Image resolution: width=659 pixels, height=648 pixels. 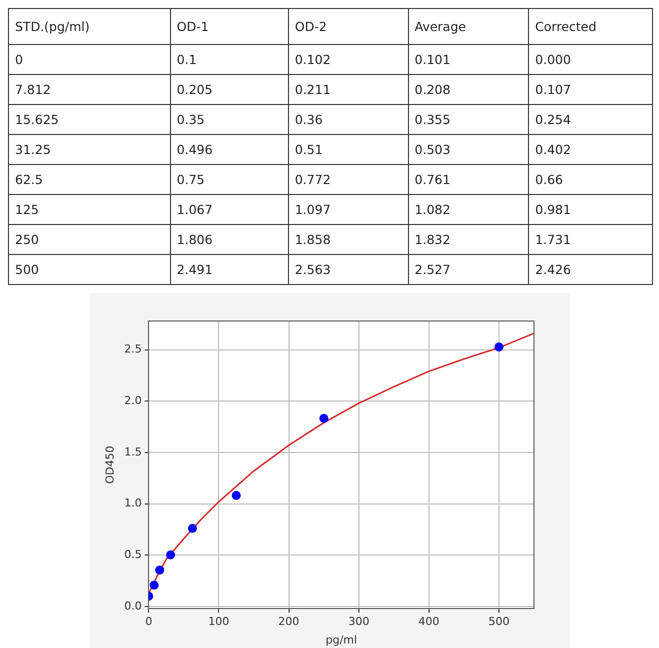 I want to click on x-axis-title: pg/ml, so click(x=342, y=639).